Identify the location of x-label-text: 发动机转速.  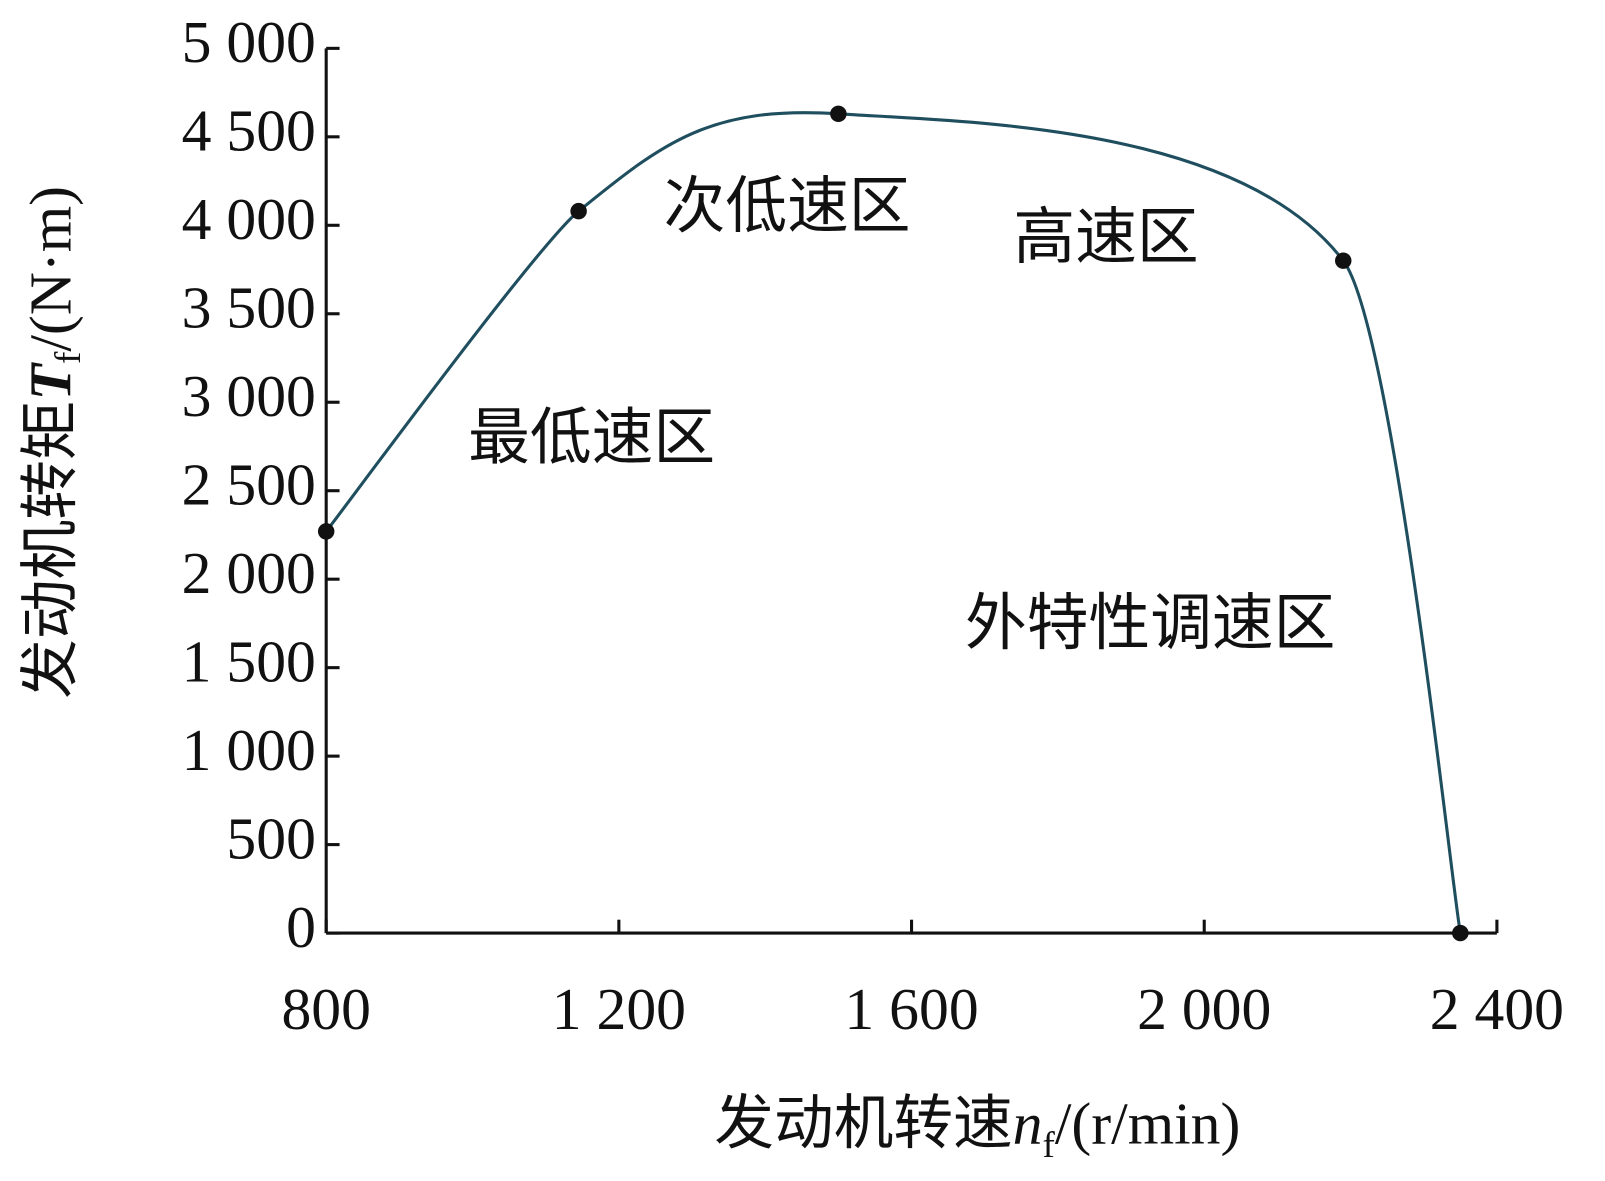
(863, 1123).